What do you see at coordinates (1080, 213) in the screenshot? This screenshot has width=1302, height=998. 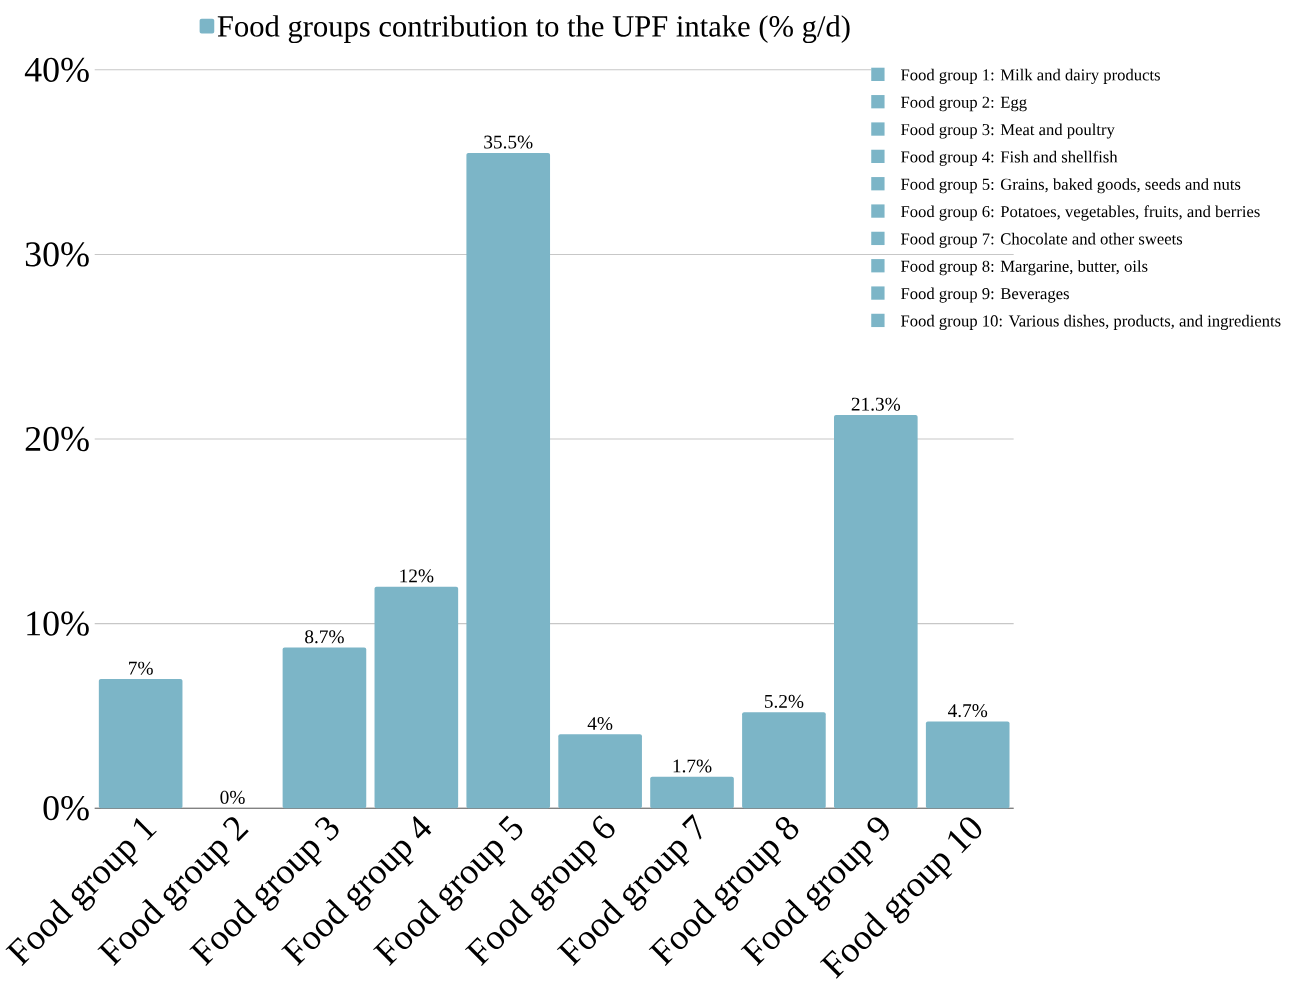 I see `annotation: Food group 6: Potatoes, vegetables, fruits, and berries` at bounding box center [1080, 213].